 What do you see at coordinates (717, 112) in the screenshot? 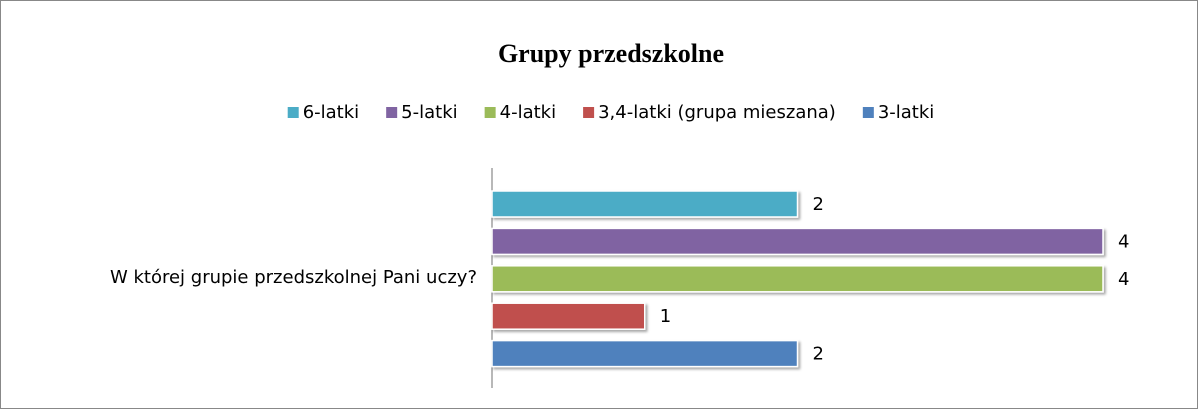
I see `legend-label: 3,4-latki (grupa mieszana)` at bounding box center [717, 112].